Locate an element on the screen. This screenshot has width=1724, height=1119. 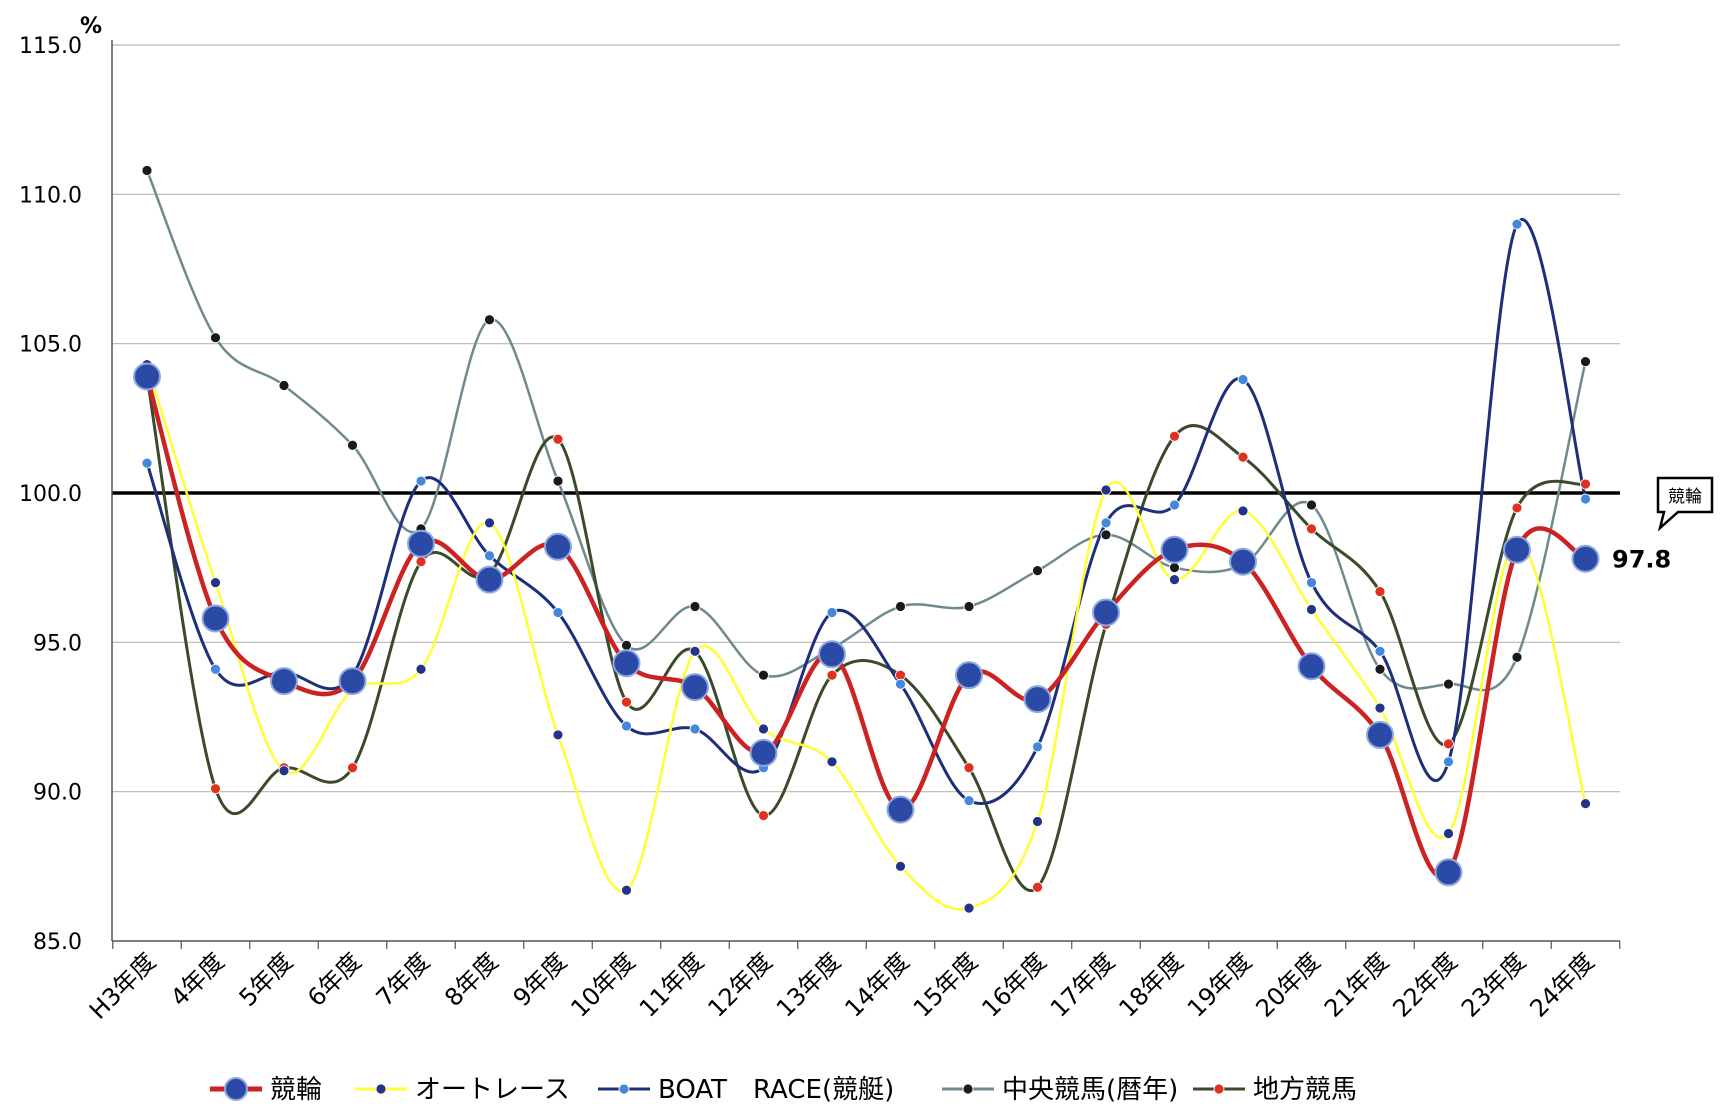
x-tick-label: 6年度 is located at coordinates (334, 979).